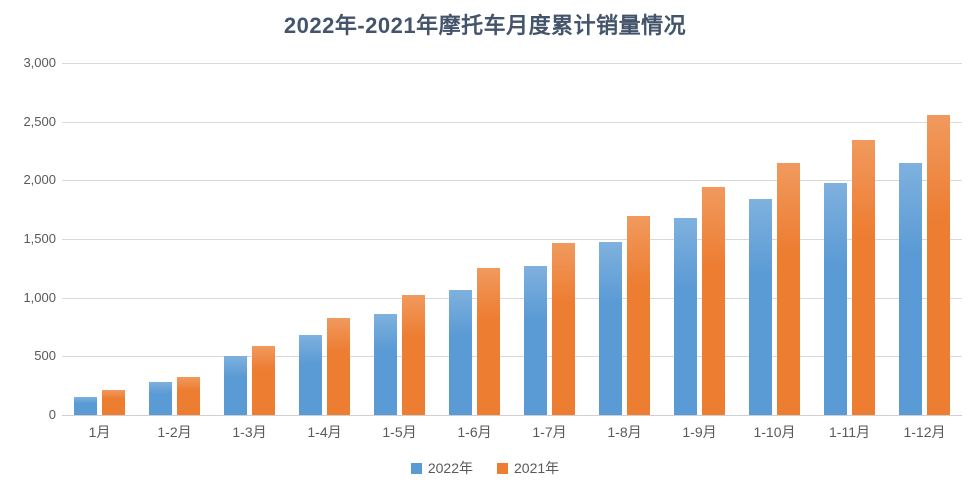 The width and height of the screenshot is (970, 488). What do you see at coordinates (549, 432) in the screenshot?
I see `x-axis-label: 1-7月` at bounding box center [549, 432].